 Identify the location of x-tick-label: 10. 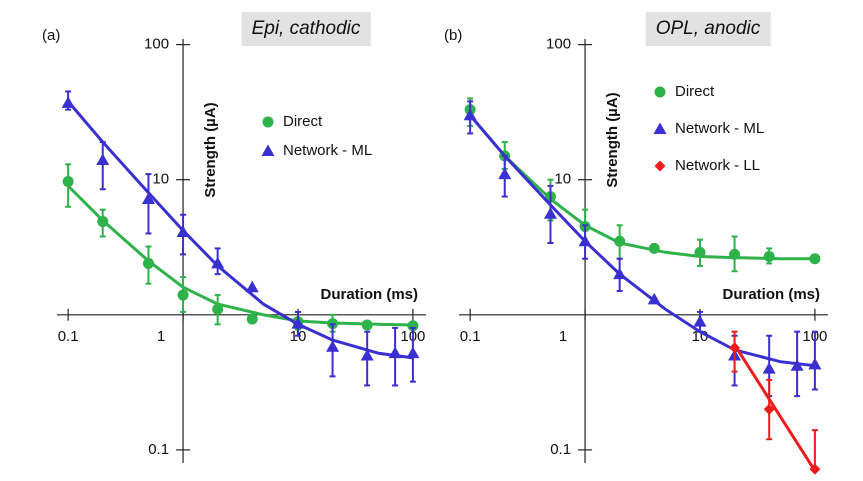
(700, 336).